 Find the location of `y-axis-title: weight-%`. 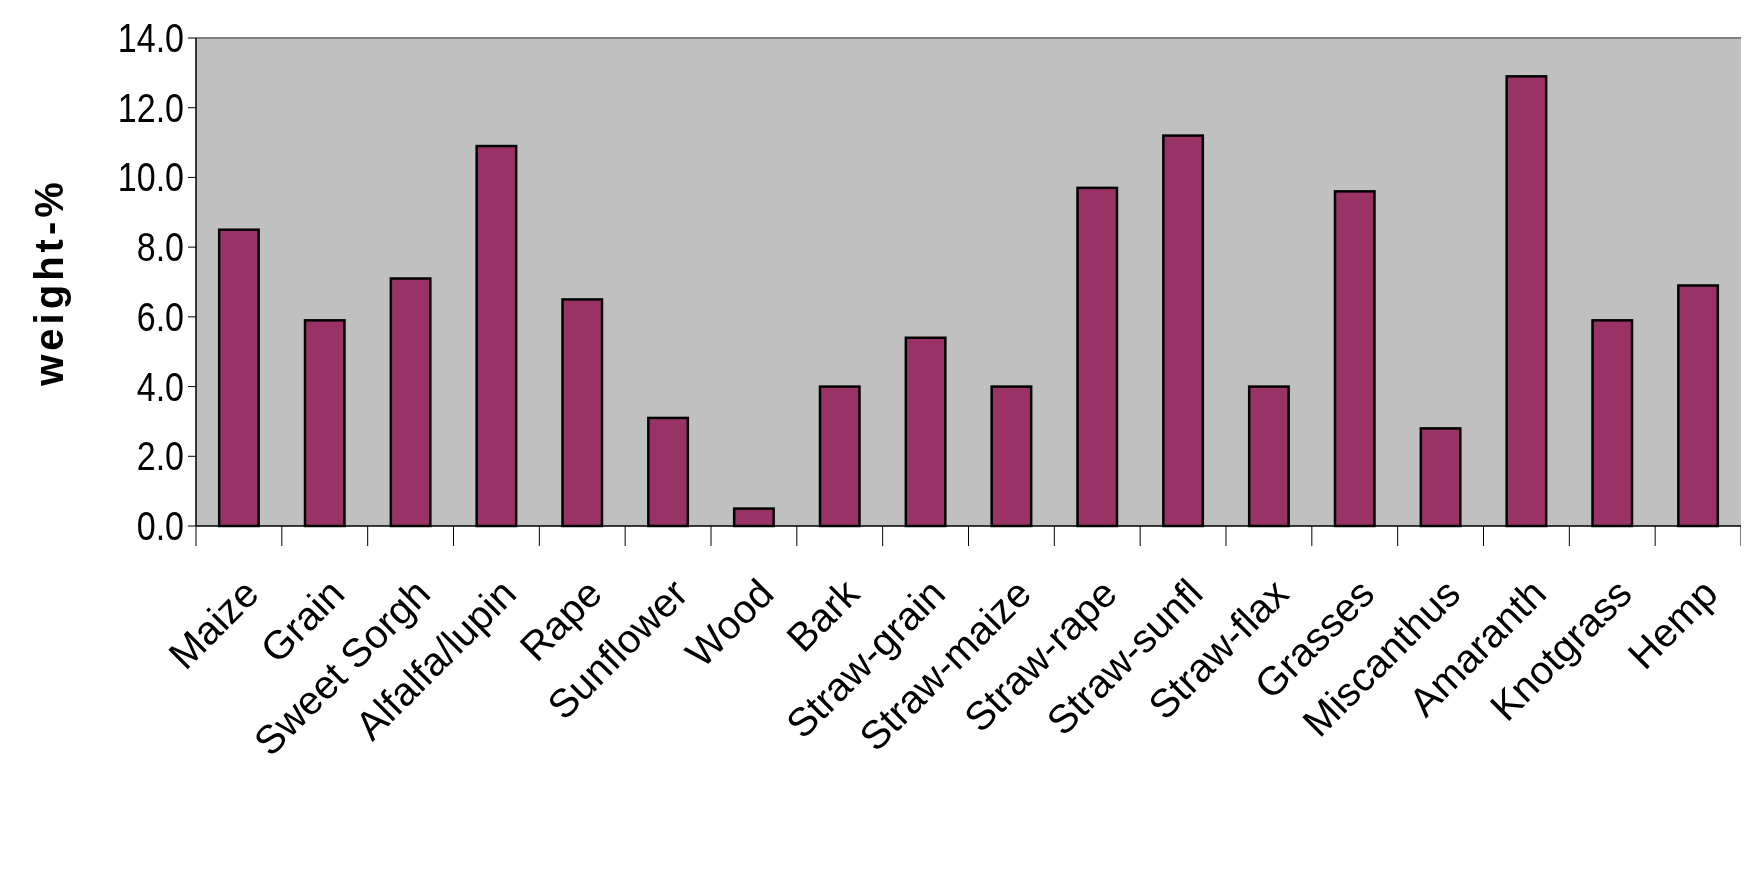

y-axis-title: weight-% is located at coordinates (49, 282).